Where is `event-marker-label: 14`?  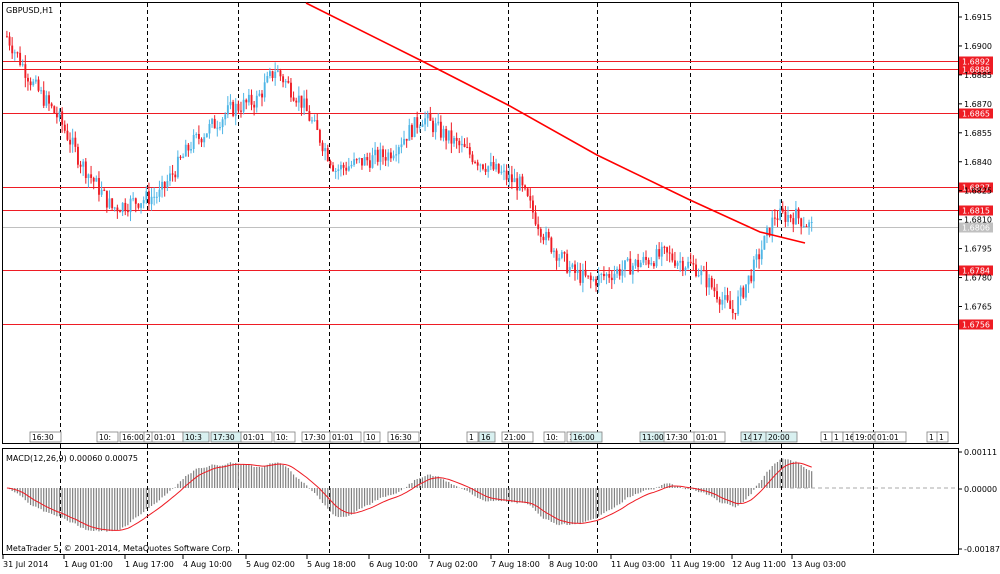
event-marker-label: 14 is located at coordinates (748, 437).